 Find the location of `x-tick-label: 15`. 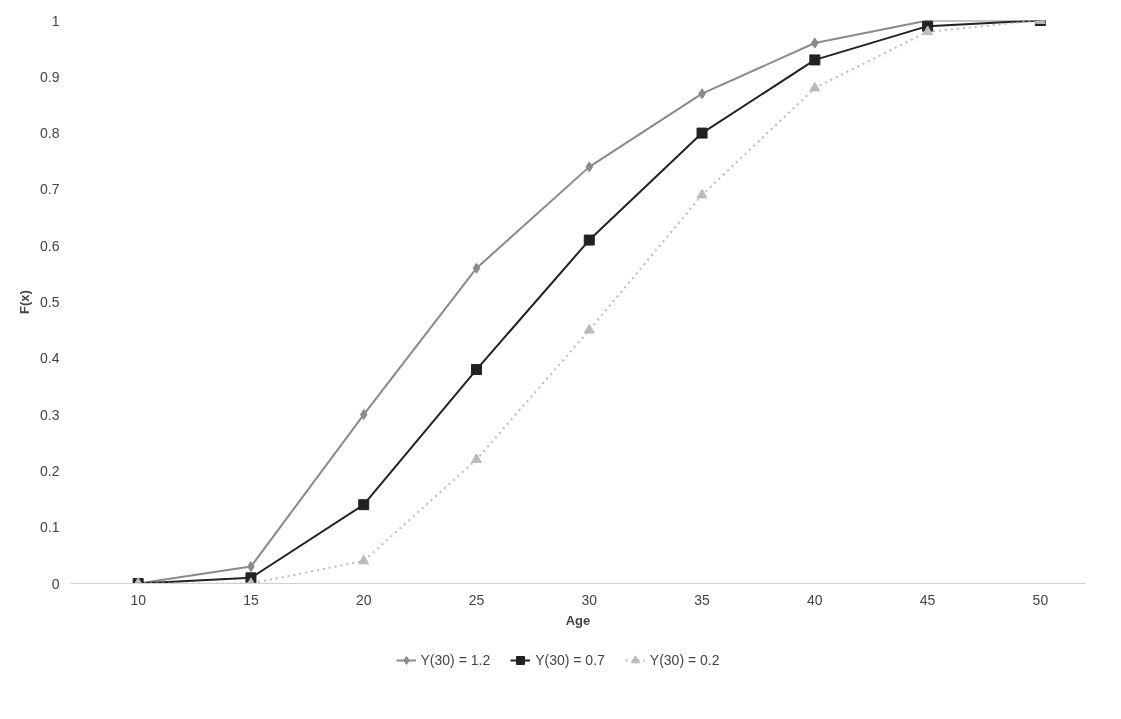

x-tick-label: 15 is located at coordinates (251, 599).